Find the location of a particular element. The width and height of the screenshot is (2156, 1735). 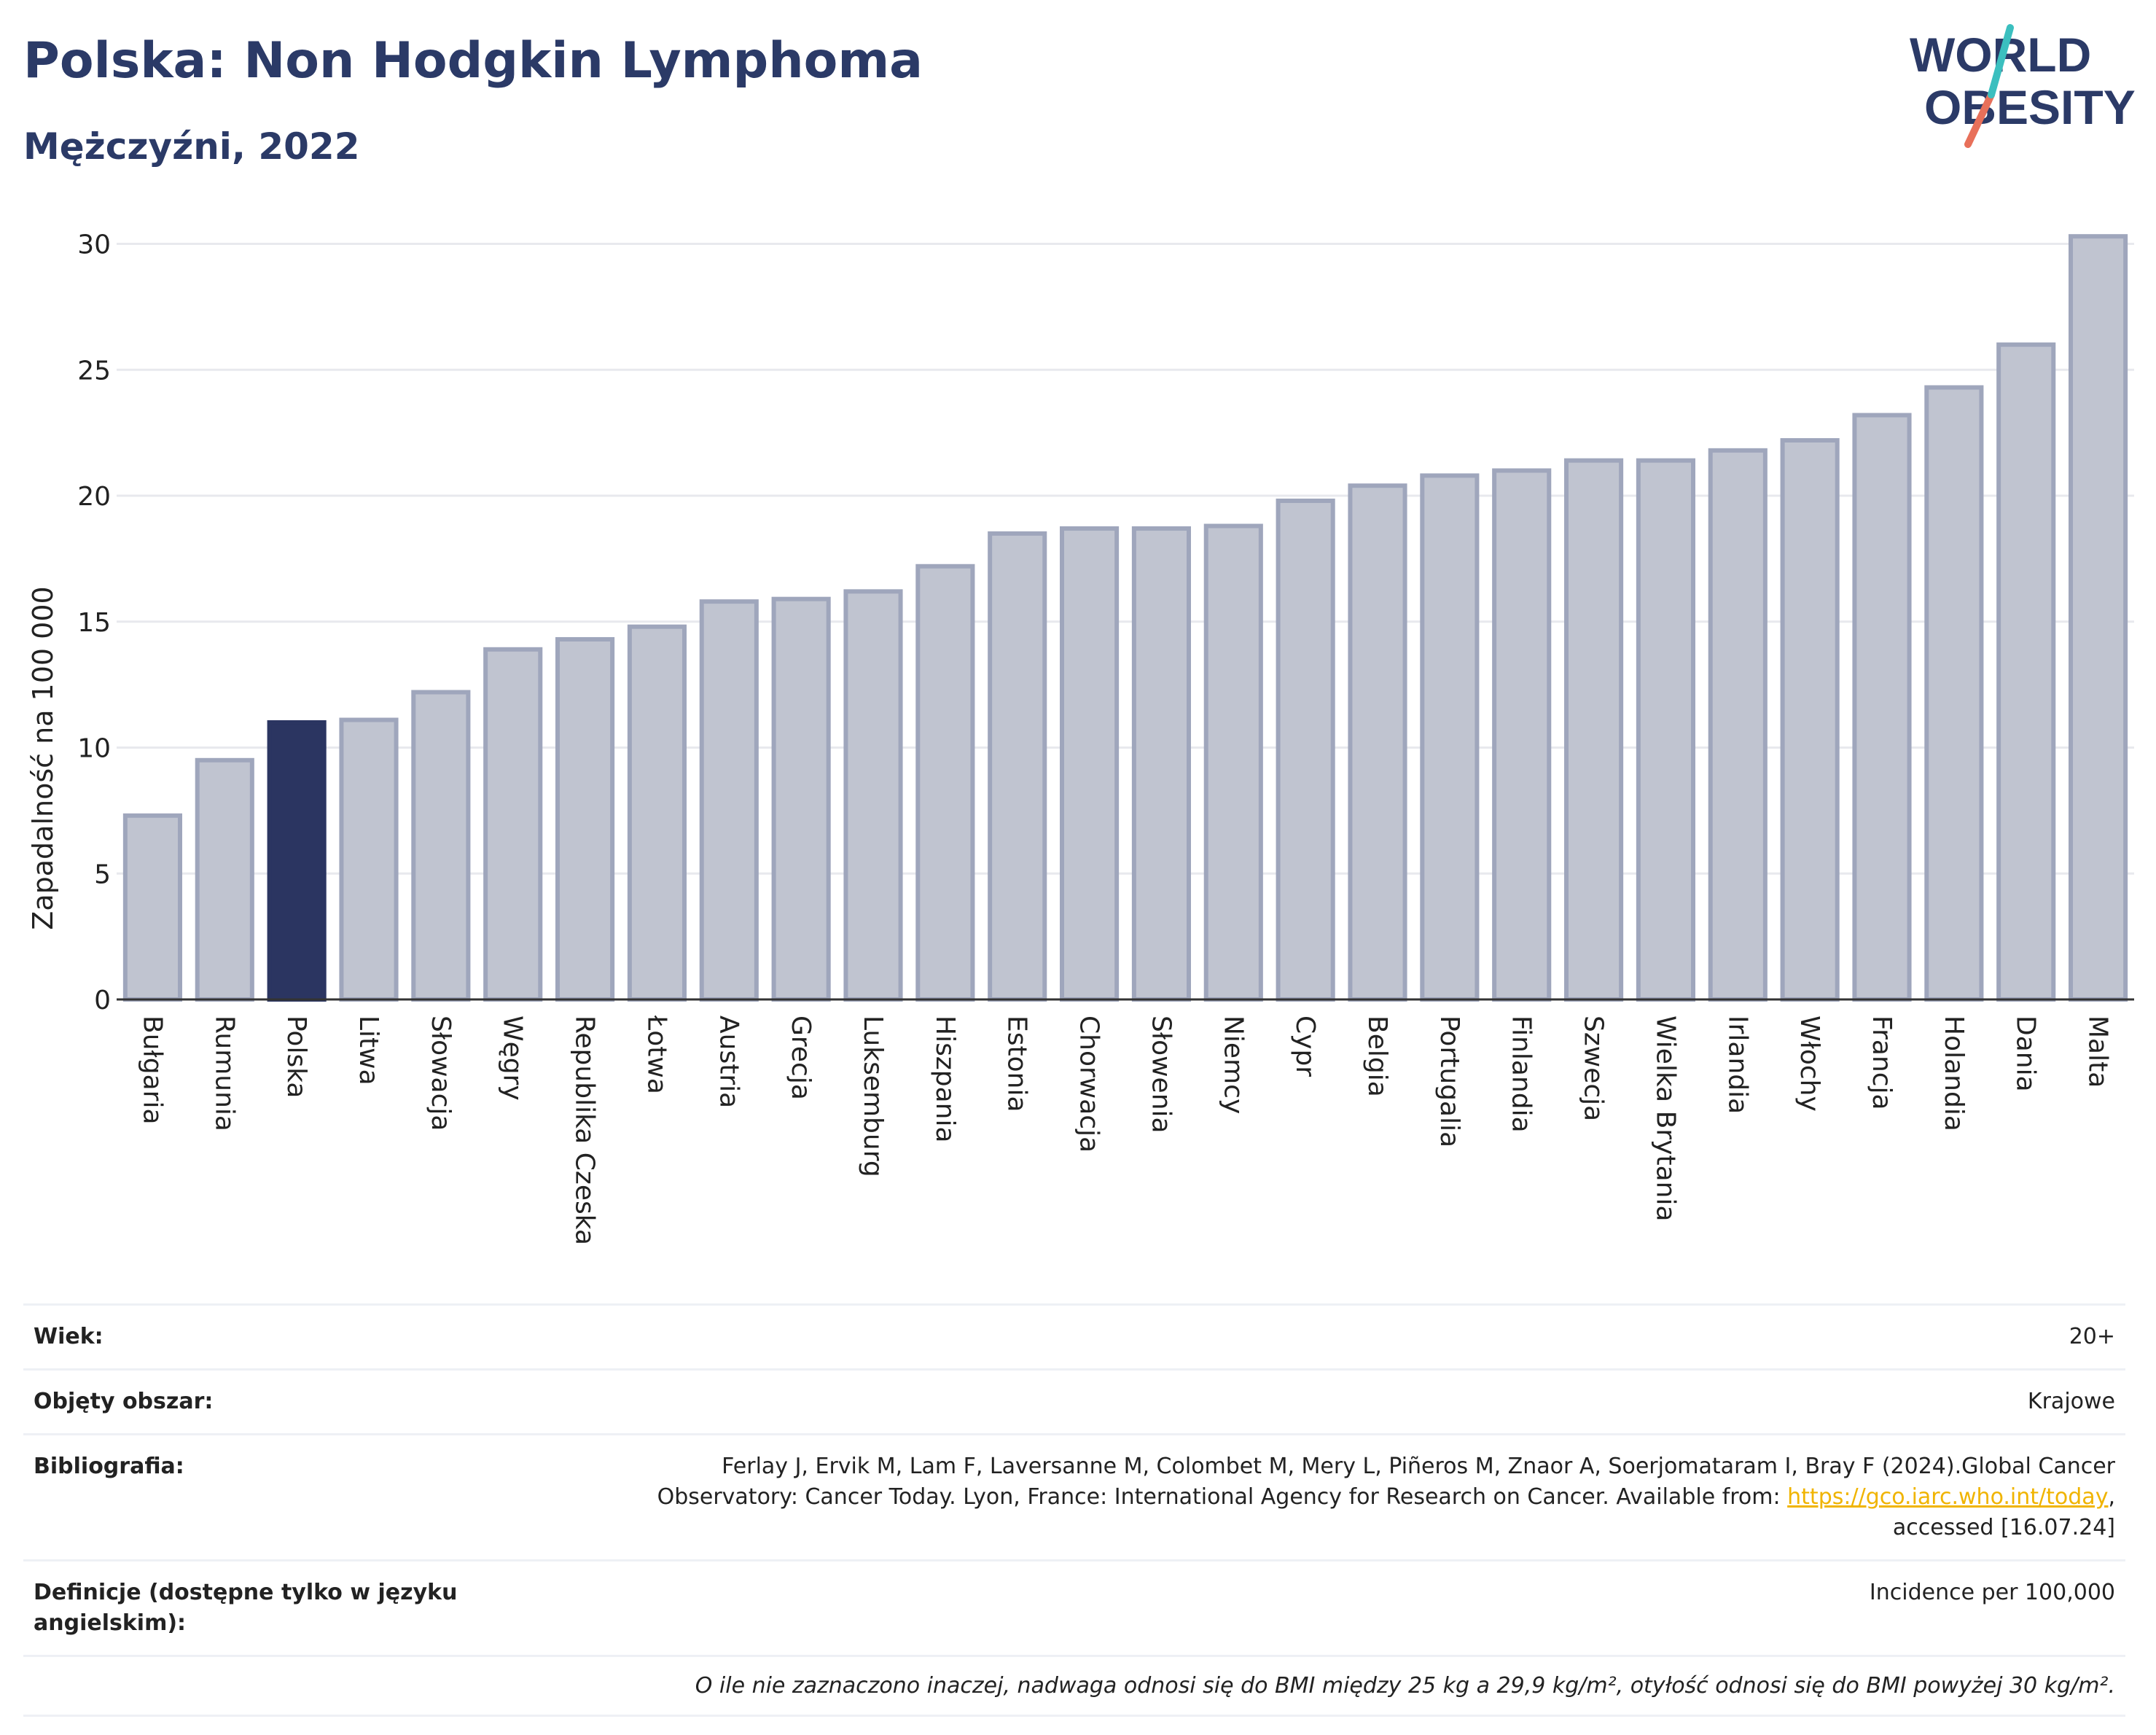

x-tick-label: Estonia is located at coordinates (1017, 1063).